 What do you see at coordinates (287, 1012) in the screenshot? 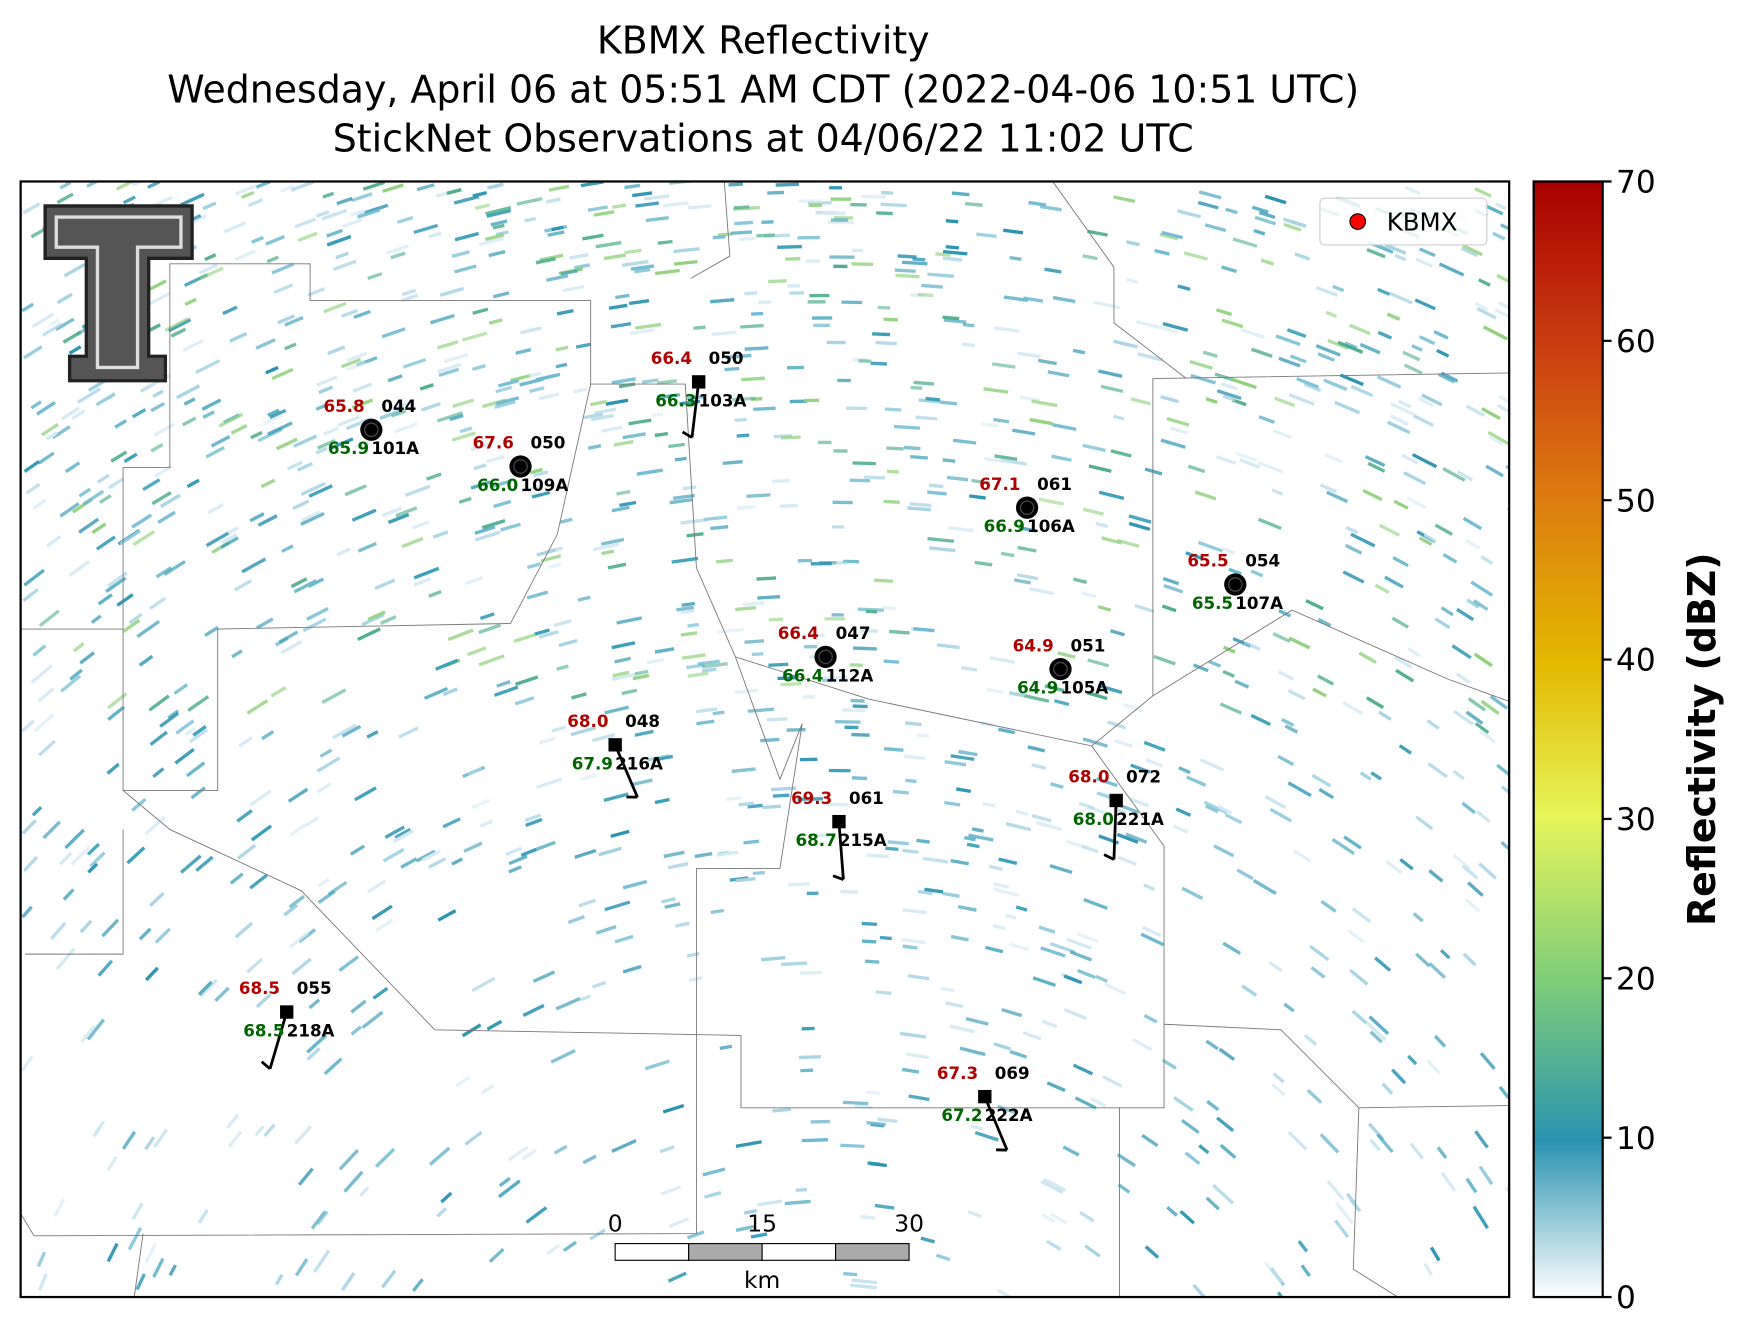
I see `station-marker` at bounding box center [287, 1012].